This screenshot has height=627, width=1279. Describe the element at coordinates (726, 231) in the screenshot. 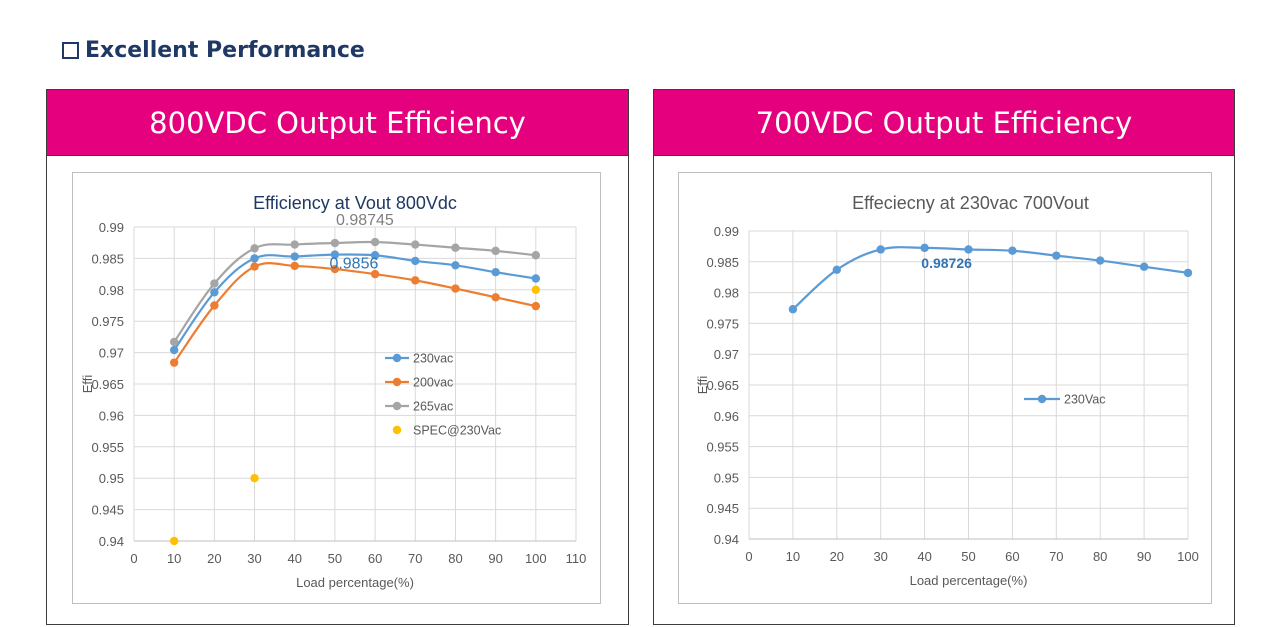

I see `y-tick-label: 0.99` at that location.